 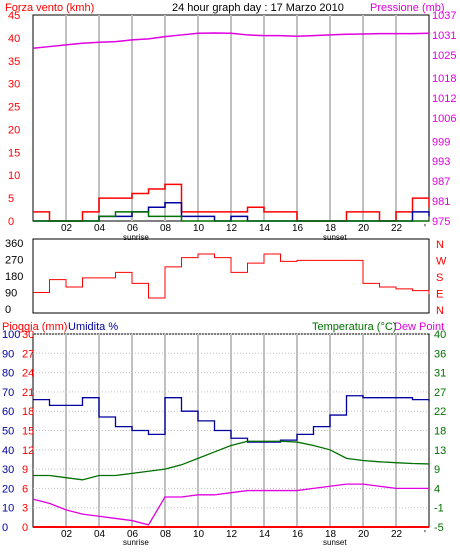 I want to click on wind-tick-label: 0, so click(x=11, y=222).